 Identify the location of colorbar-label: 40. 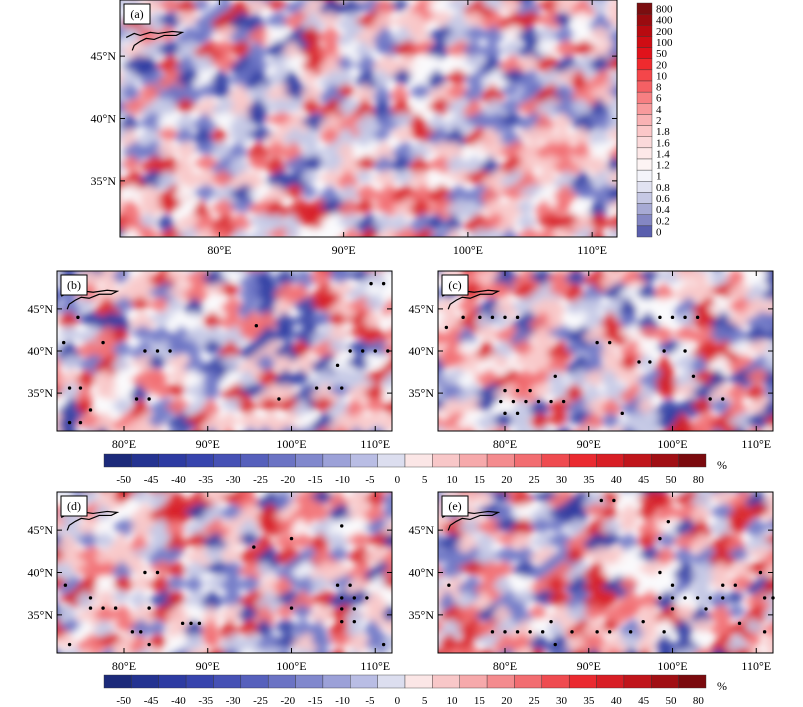
(617, 480).